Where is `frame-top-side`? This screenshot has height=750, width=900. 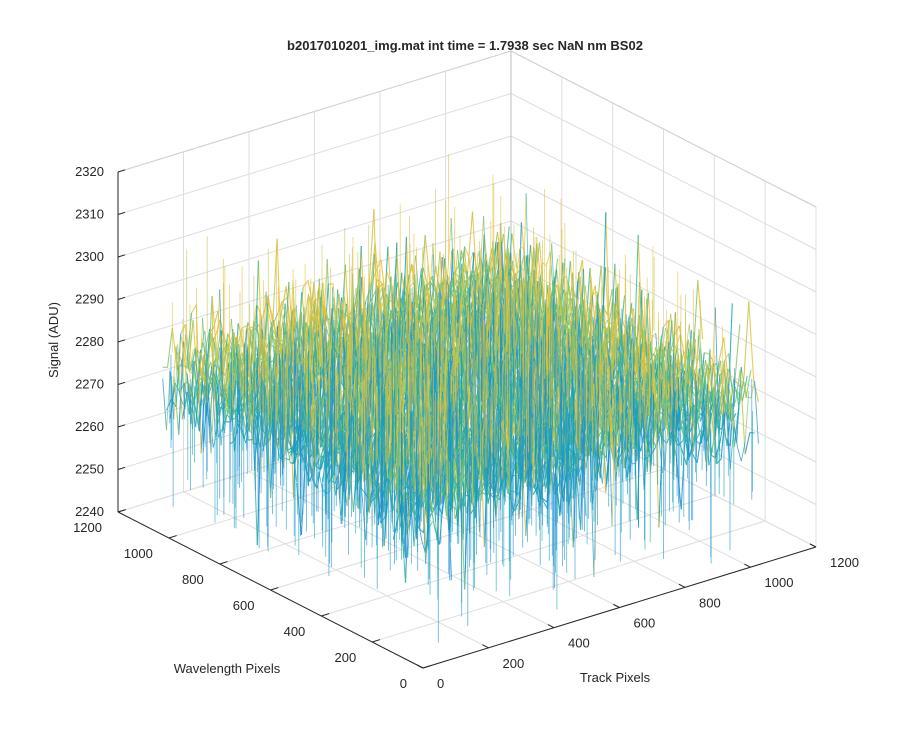 frame-top-side is located at coordinates (663, 129).